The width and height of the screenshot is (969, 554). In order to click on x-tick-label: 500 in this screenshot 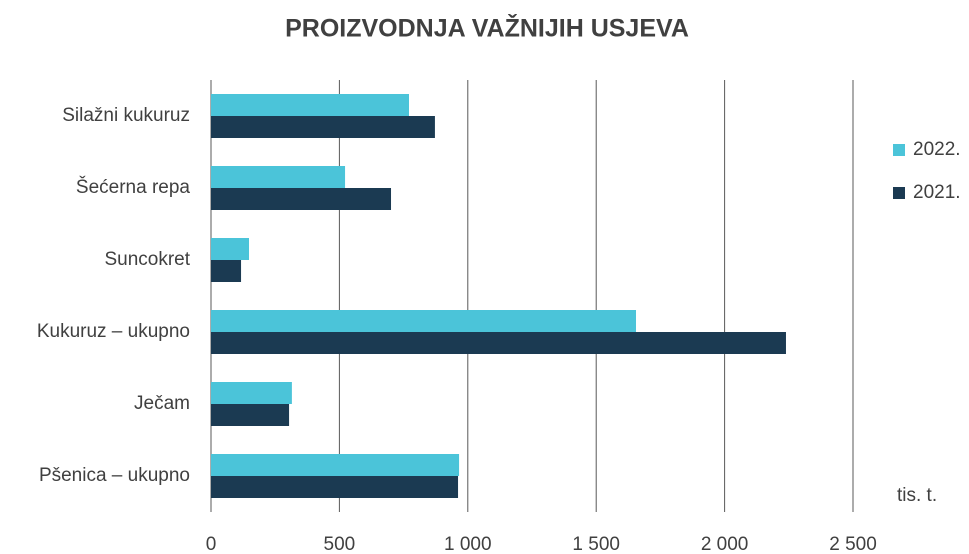, I will do `click(340, 544)`.